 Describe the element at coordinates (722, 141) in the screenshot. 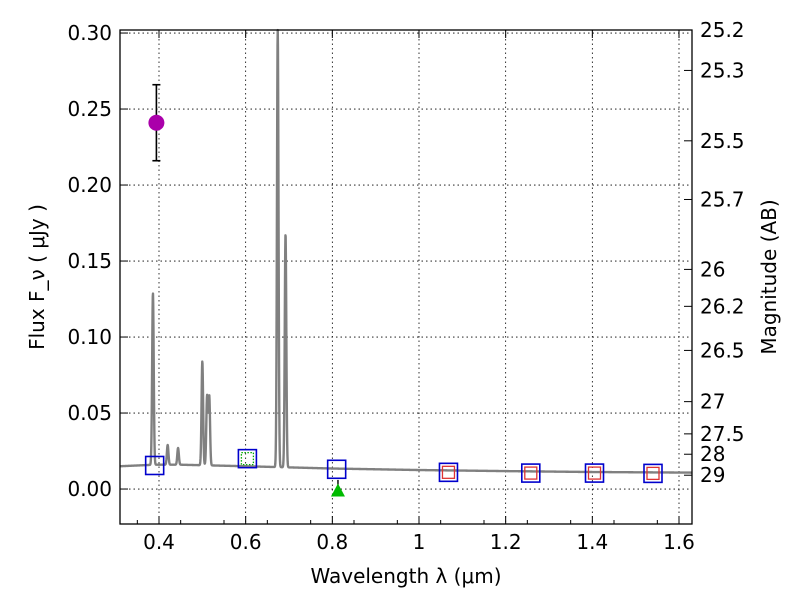

I see `mag-tick-label: 25.5` at that location.